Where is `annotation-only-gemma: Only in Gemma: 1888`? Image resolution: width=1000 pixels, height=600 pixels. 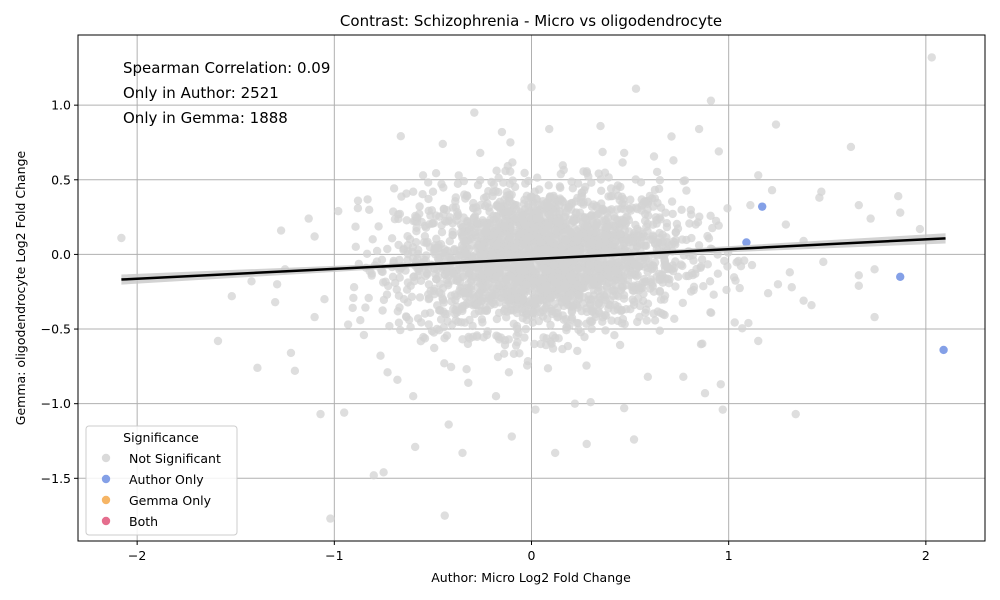 annotation-only-gemma: Only in Gemma: 1888 is located at coordinates (205, 118).